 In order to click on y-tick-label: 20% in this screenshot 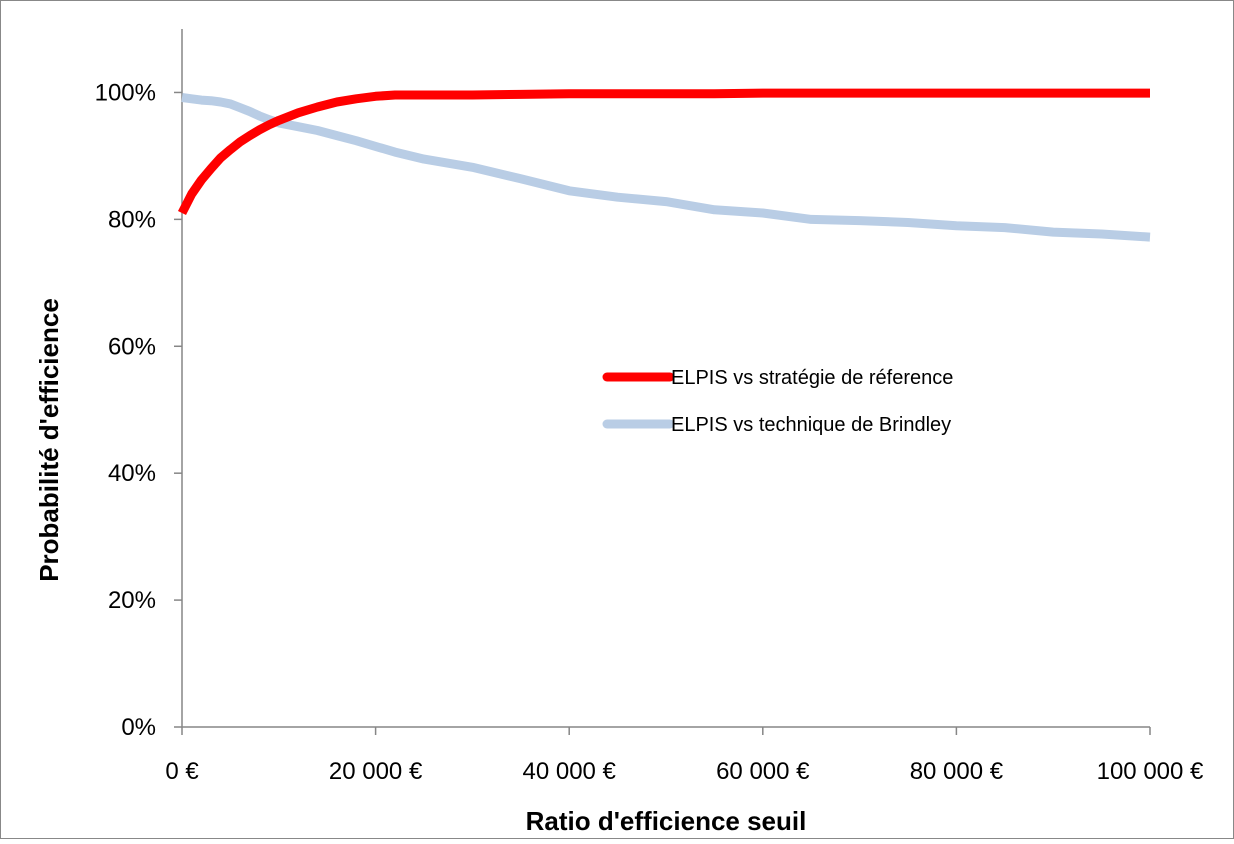, I will do `click(132, 600)`.